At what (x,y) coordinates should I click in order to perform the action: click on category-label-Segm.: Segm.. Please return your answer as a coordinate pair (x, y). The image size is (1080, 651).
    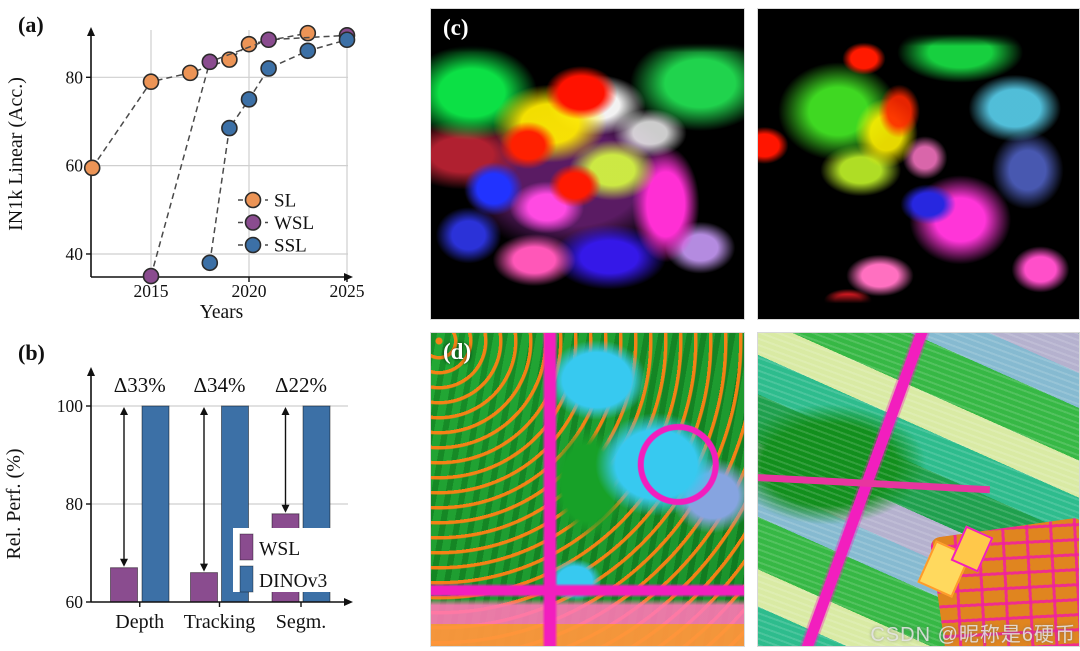
    Looking at the image, I should click on (301, 622).